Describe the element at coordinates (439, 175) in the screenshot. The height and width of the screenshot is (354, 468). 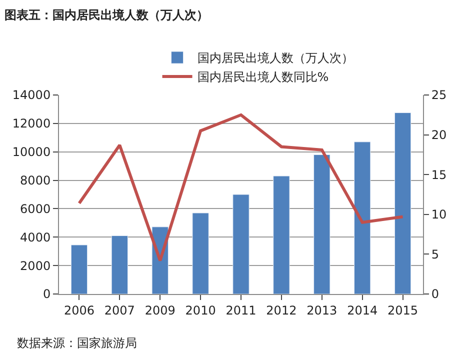
I see `y2-tick-label: 15` at that location.